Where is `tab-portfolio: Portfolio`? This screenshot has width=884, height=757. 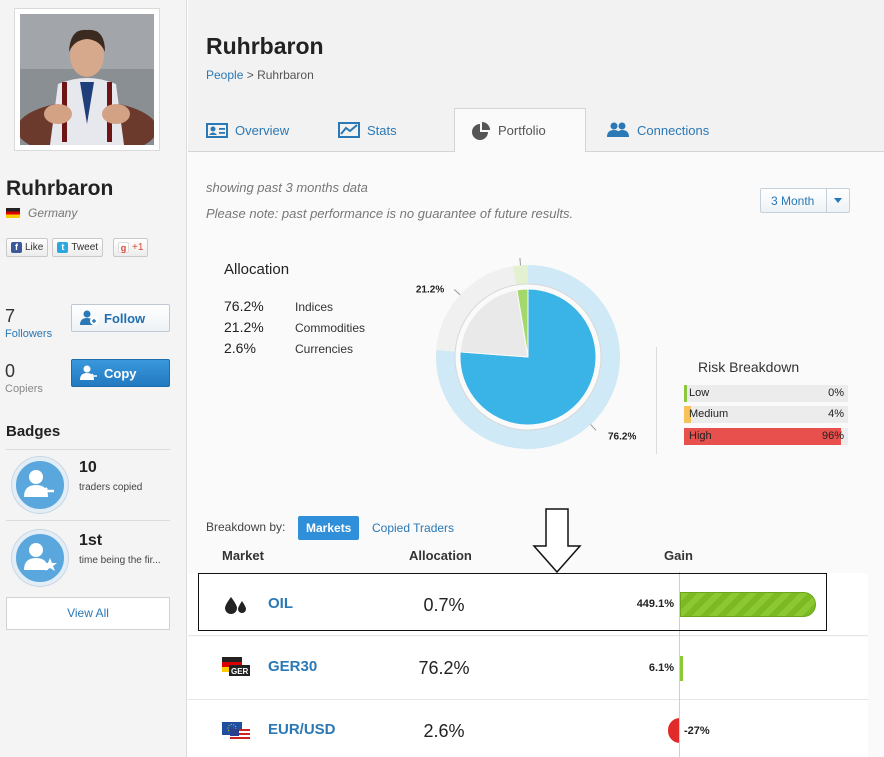
tab-portfolio: Portfolio is located at coordinates (520, 130).